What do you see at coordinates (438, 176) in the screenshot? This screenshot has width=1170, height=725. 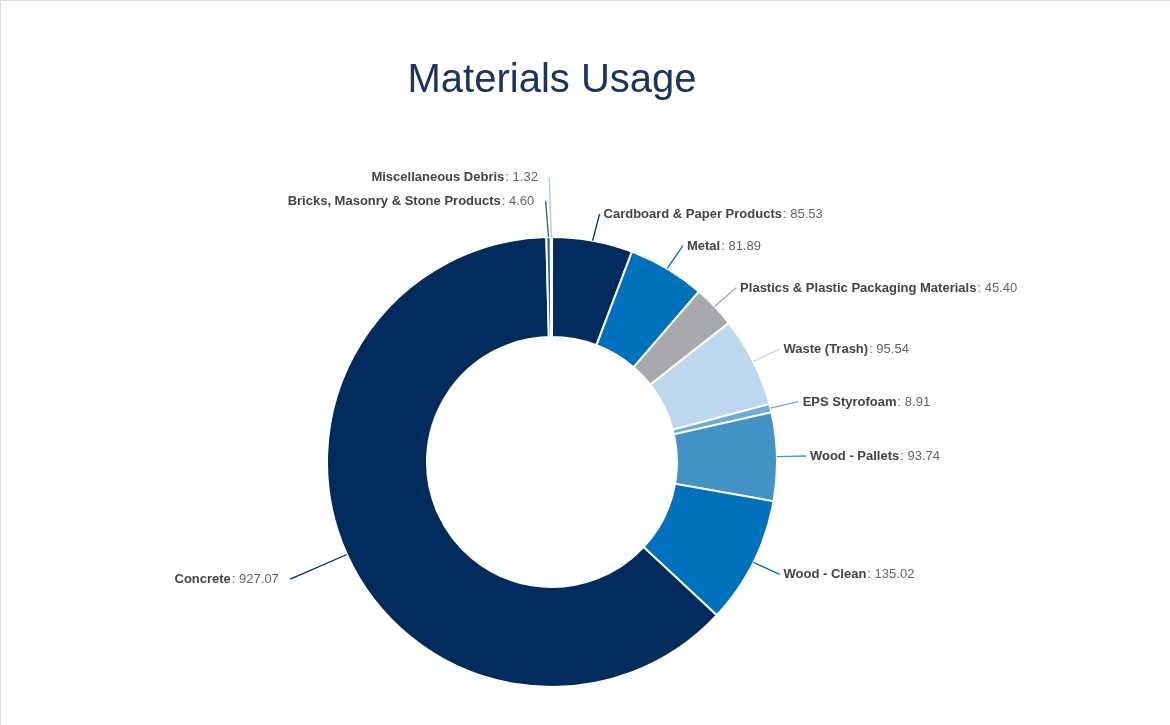 I see `slice-label: Miscellaneous Debris` at bounding box center [438, 176].